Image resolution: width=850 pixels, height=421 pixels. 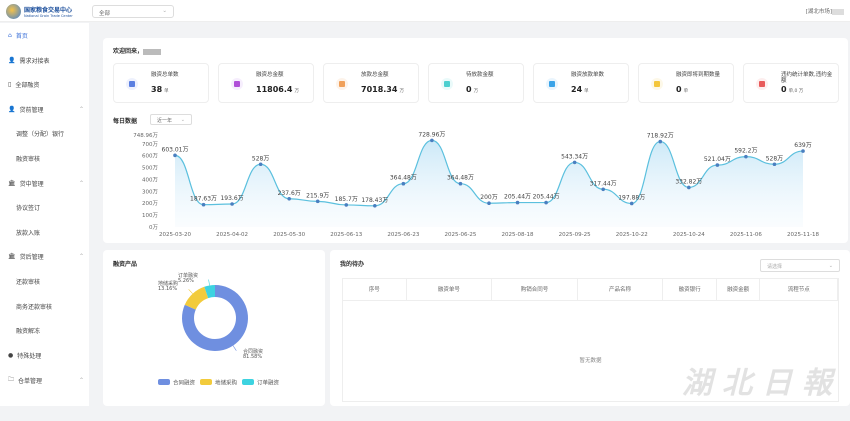 I want to click on logo: 国家粮食交易中心 National Grain Trade Center, so click(x=39, y=11).